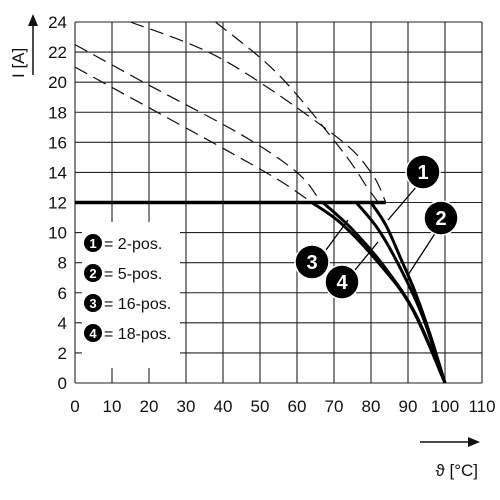  Describe the element at coordinates (149, 406) in the screenshot. I see `x-tick-label: 20` at that location.